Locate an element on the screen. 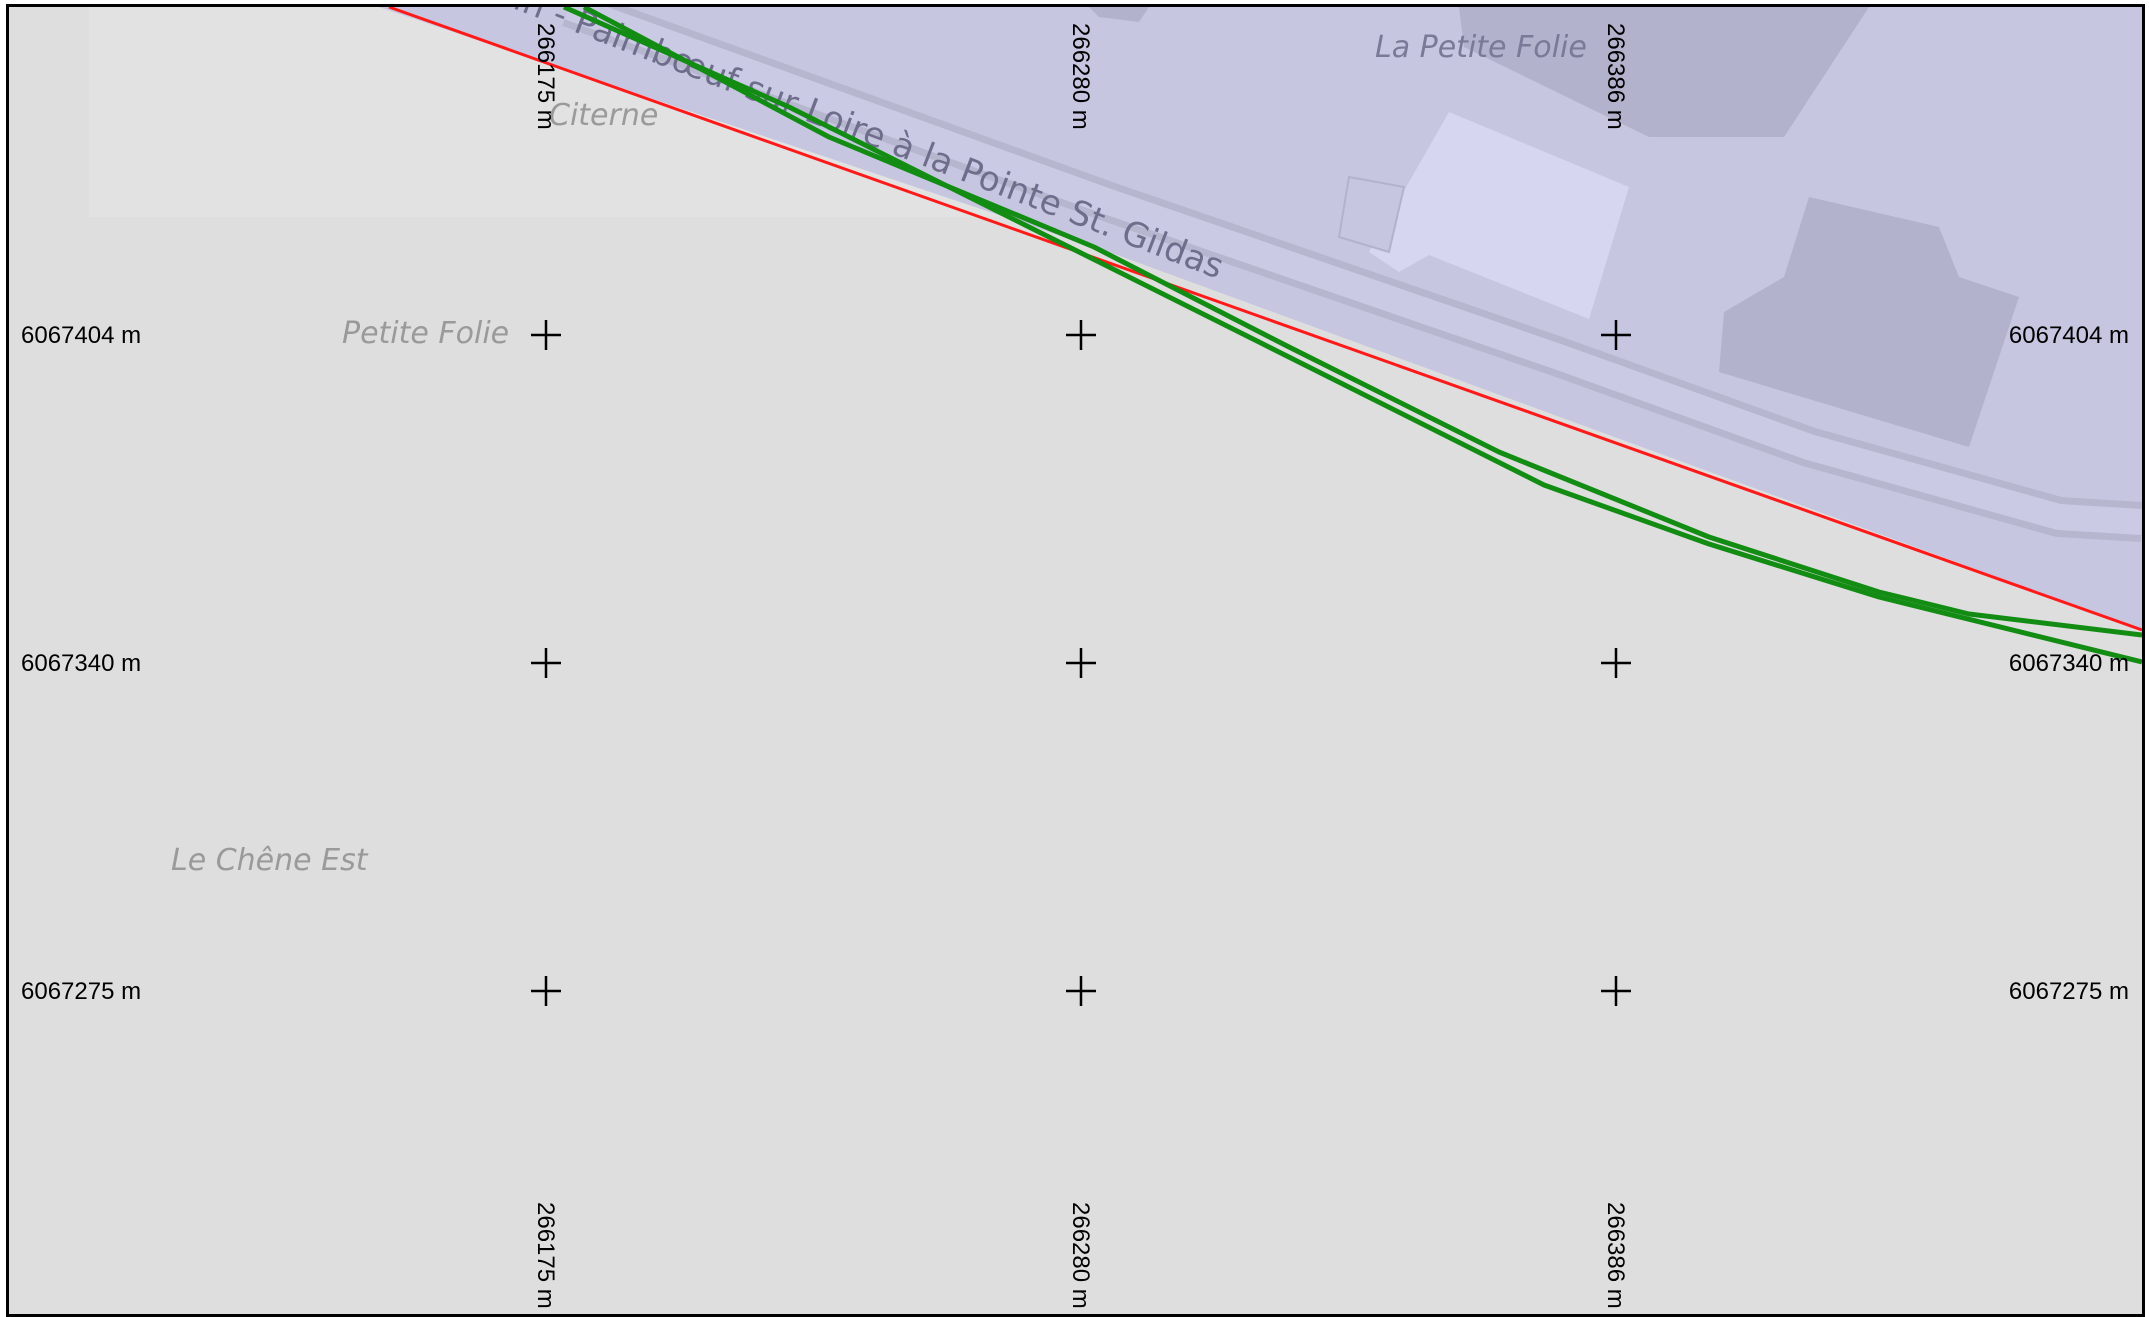 The image size is (2149, 1317). easting-label-bottom: 266280 m is located at coordinates (1080, 1255).